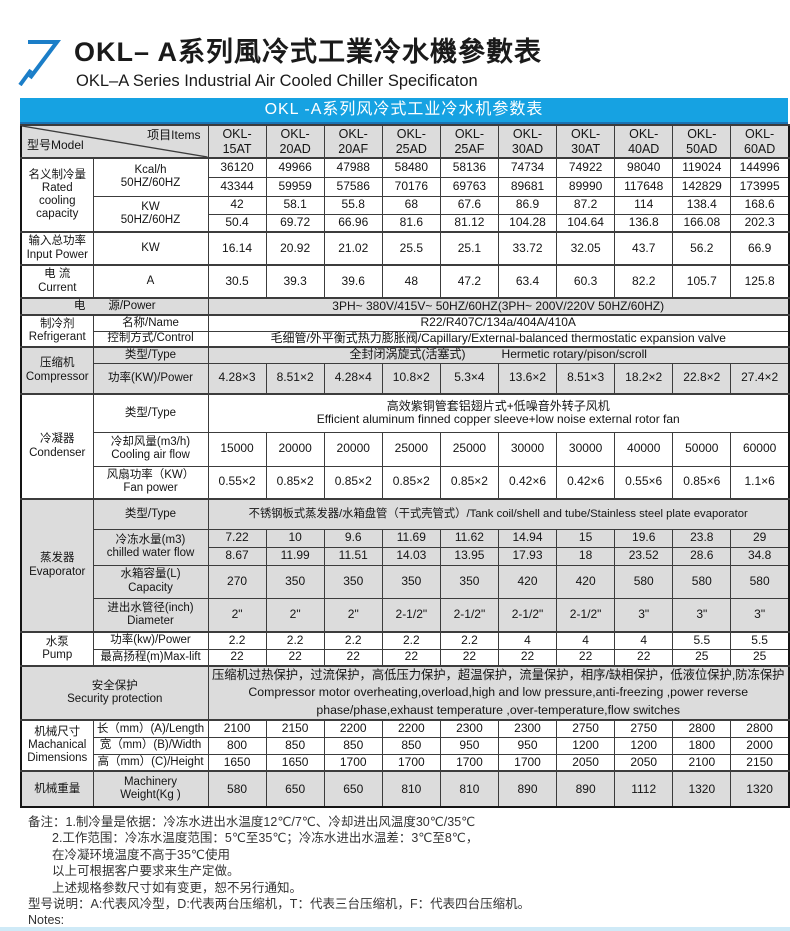  What do you see at coordinates (265, 838) in the screenshot?
I see `note-line: 2.工作范围：冷冻水温度范围：5℃至35℃；冷冻水进出水温差：3℃至8℃，` at bounding box center [265, 838].